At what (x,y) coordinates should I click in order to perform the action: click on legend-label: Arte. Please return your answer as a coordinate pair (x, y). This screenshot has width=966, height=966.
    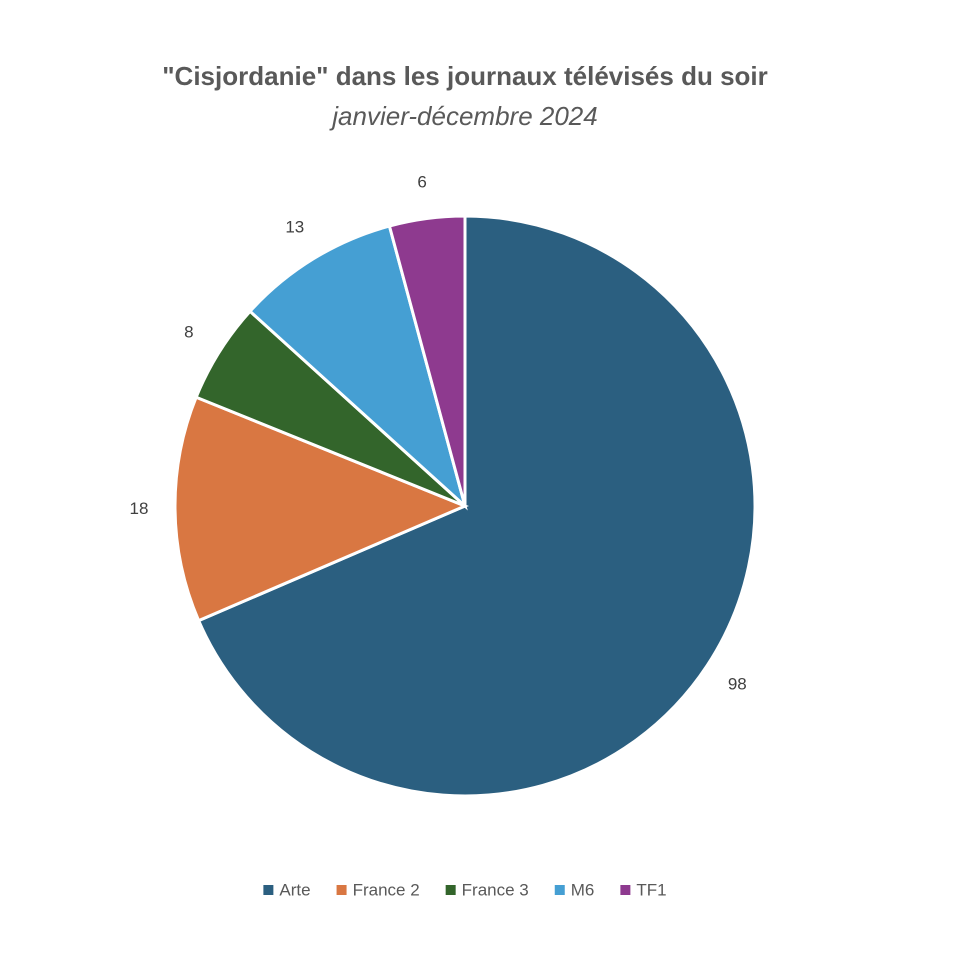
    Looking at the image, I should click on (294, 889).